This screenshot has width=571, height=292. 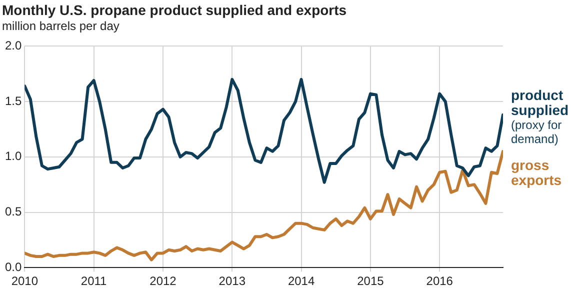 What do you see at coordinates (174, 10) in the screenshot?
I see `chart-title: Monthly U.S. propane product supplied and exports` at bounding box center [174, 10].